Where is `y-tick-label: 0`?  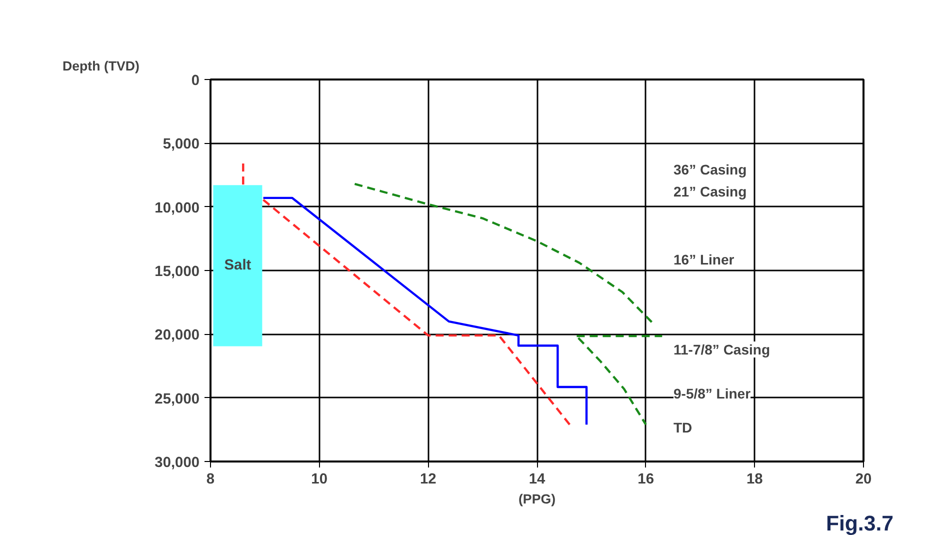
y-tick-label: 0 is located at coordinates (195, 81).